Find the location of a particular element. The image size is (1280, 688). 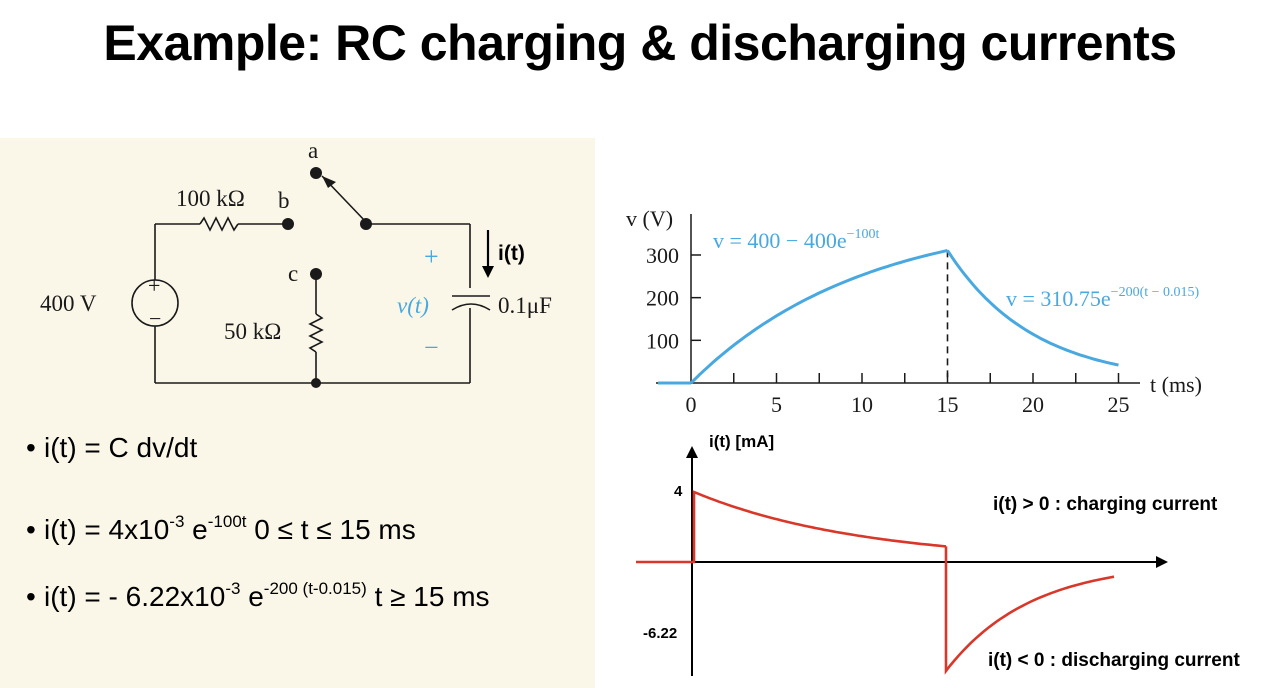

node-b-dot is located at coordinates (288, 224).